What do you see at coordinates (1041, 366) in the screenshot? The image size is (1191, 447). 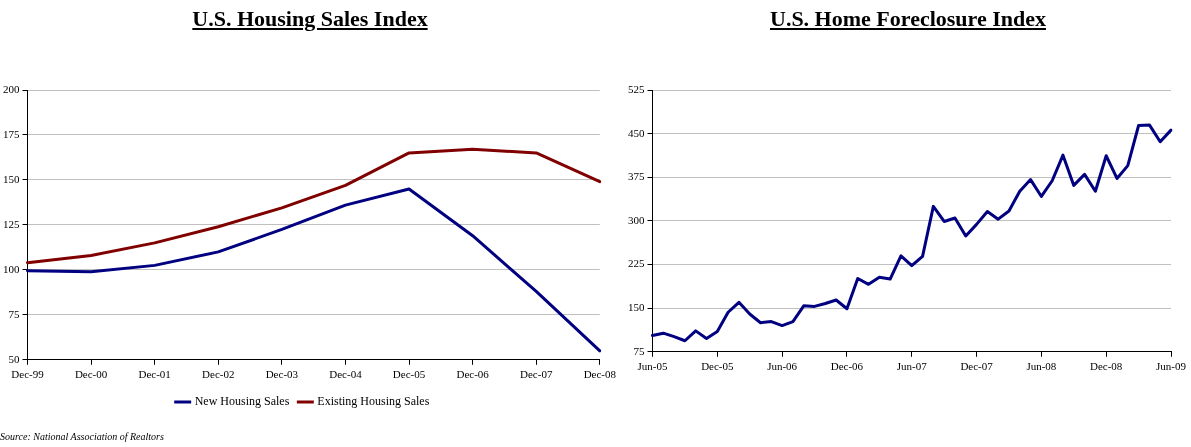 I see `x-tick-label: Jun-08` at bounding box center [1041, 366].